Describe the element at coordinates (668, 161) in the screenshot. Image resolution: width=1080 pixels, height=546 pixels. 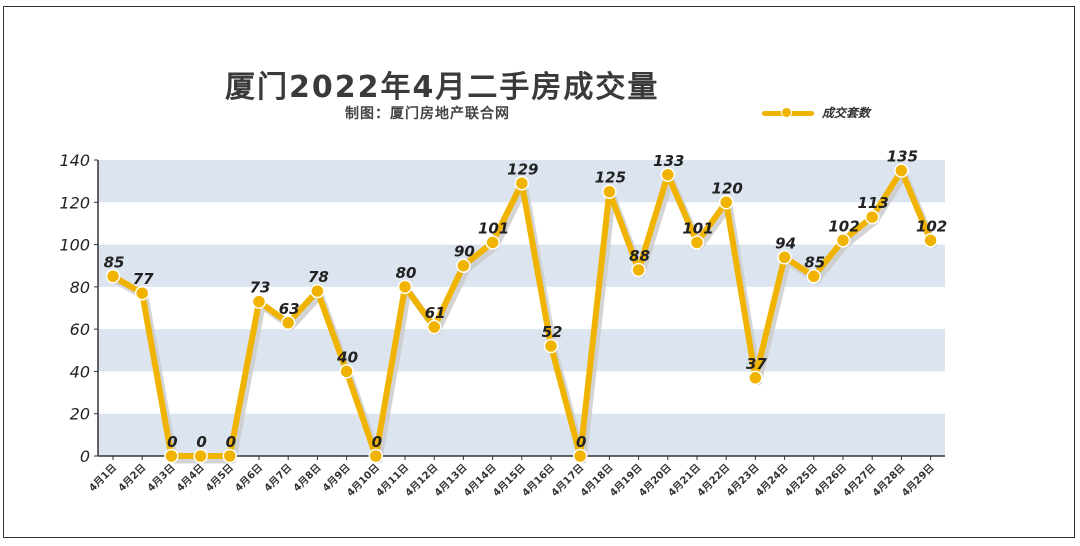
I see `data-label: 133` at that location.